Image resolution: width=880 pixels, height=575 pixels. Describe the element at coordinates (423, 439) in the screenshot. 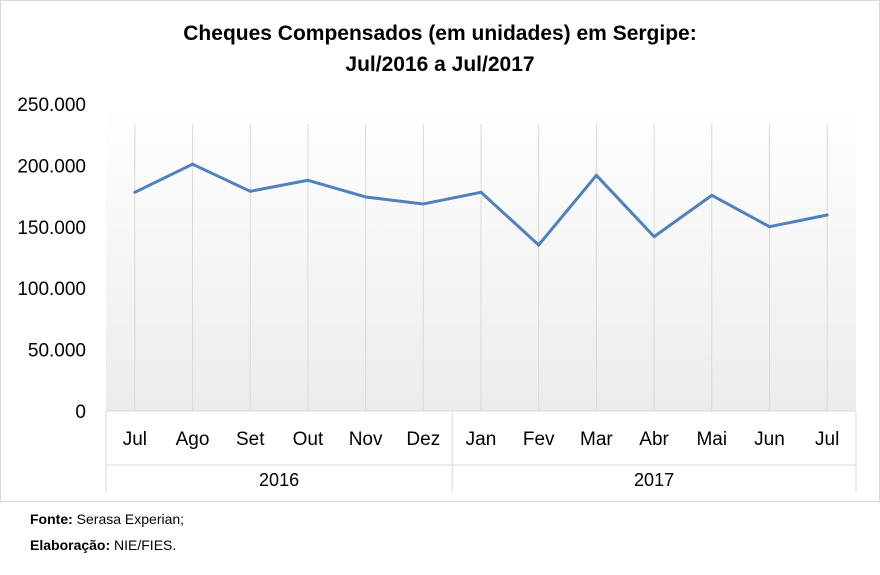

I see `x-tick-label: Dez` at that location.